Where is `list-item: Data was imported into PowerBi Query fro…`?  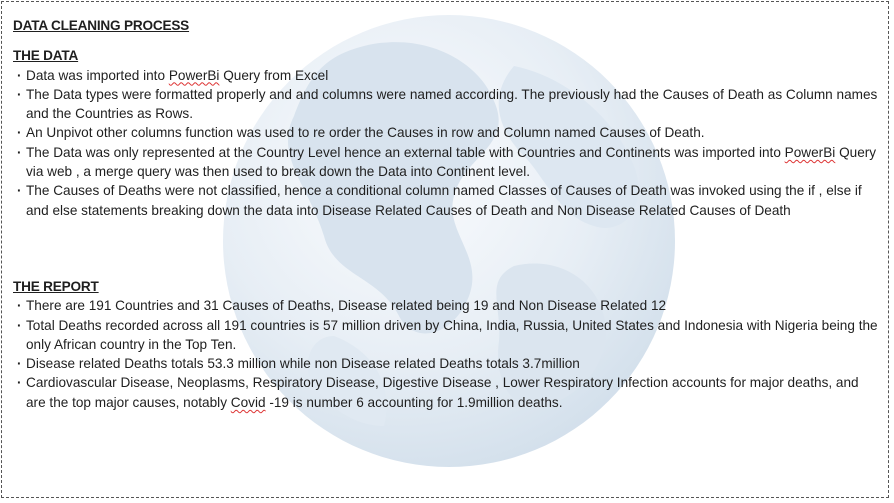 list-item: Data was imported into PowerBi Query fro… is located at coordinates (447, 76).